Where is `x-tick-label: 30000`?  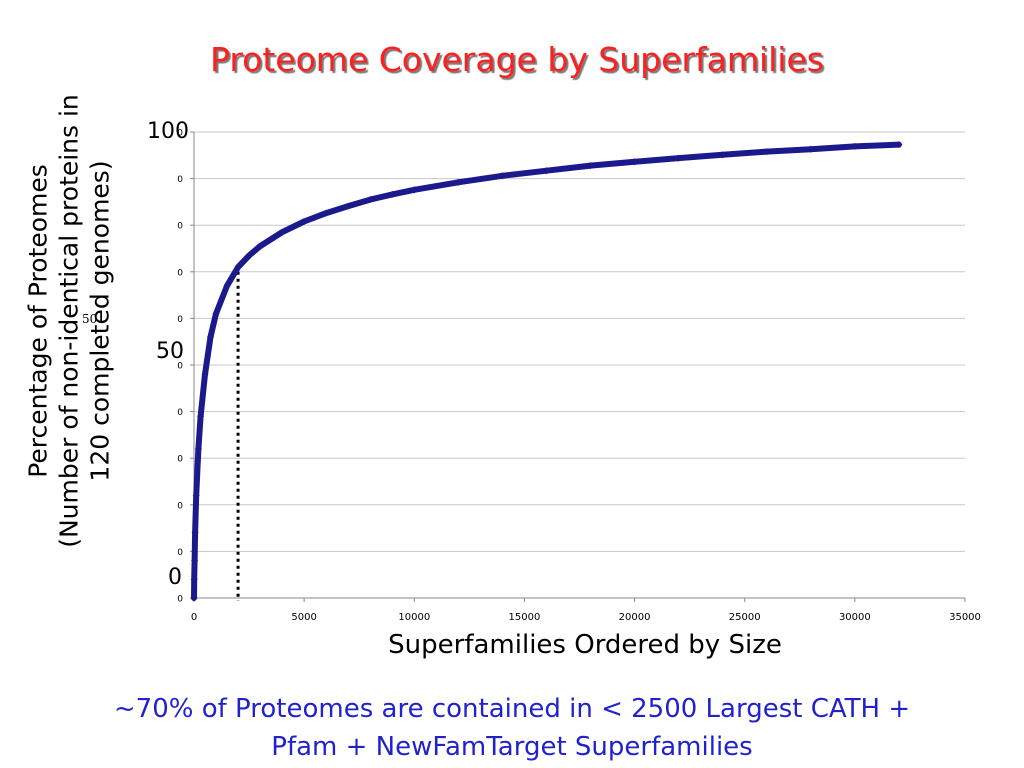 x-tick-label: 30000 is located at coordinates (855, 617).